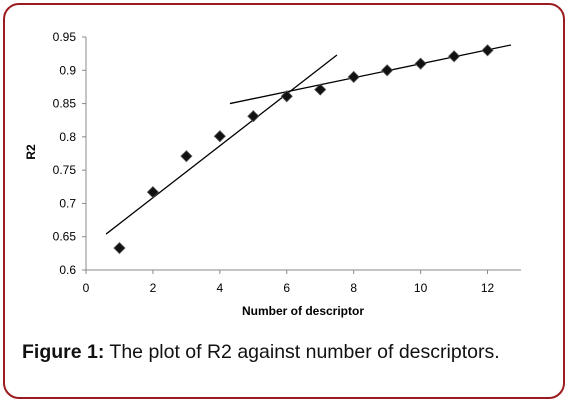 This screenshot has width=574, height=408. I want to click on y-tick-label: 0.9, so click(67, 70).